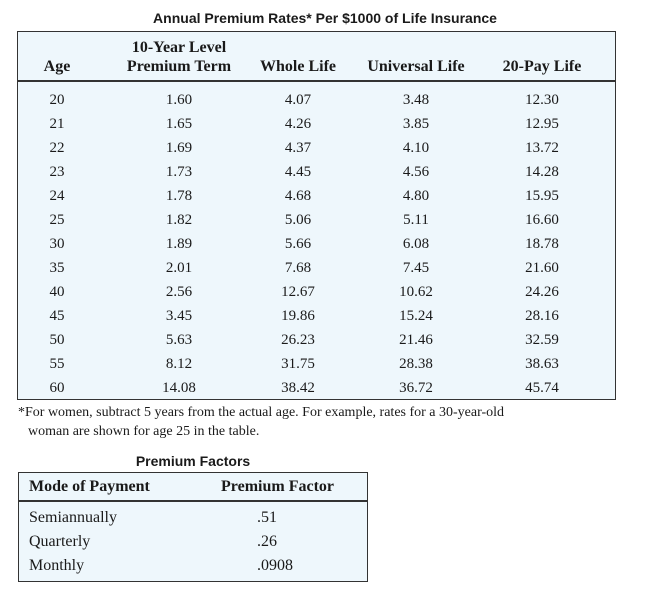 The width and height of the screenshot is (650, 598). Describe the element at coordinates (57, 148) in the screenshot. I see `cell-age: 22` at that location.